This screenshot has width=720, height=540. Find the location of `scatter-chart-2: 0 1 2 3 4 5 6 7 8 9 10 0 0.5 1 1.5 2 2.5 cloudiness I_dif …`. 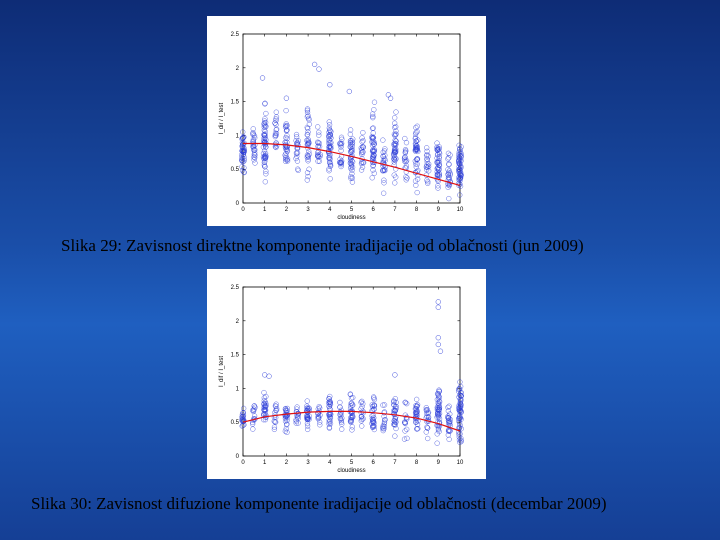

scatter-chart-2: 0 1 2 3 4 5 6 7 8 9 10 0 0.5 1 1.5 2 2.5 cloudiness I_dif … is located at coordinates (341, 379).